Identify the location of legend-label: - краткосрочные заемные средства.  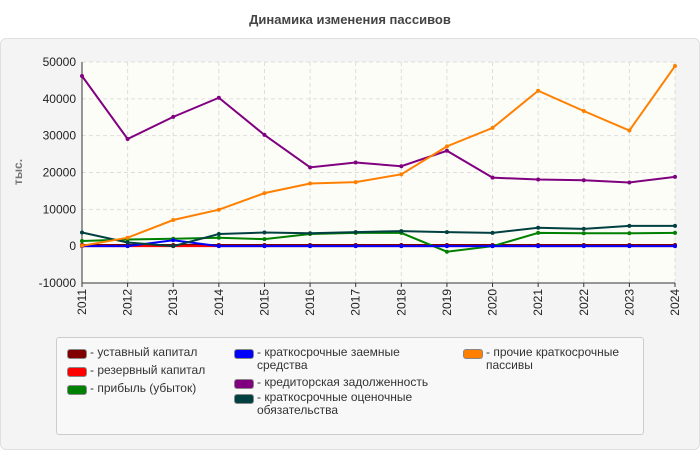
(328, 358).